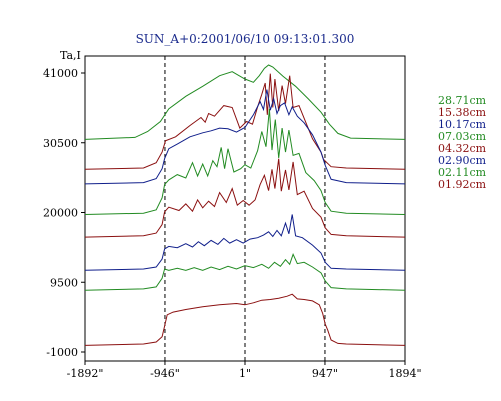 The height and width of the screenshot is (401, 501). What do you see at coordinates (165, 373) in the screenshot?
I see `x-tick-label: -946"` at bounding box center [165, 373].